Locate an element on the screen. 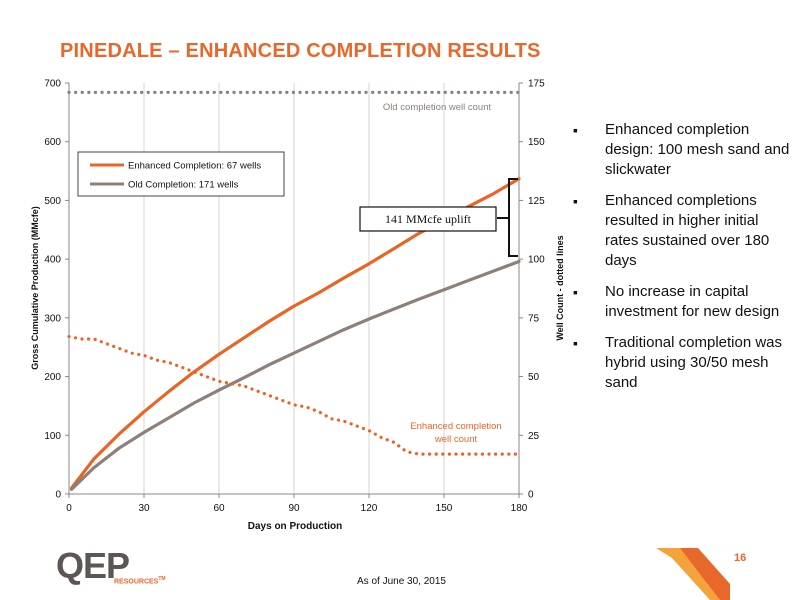 The height and width of the screenshot is (600, 800). x-tick-label: 60 is located at coordinates (219, 508).